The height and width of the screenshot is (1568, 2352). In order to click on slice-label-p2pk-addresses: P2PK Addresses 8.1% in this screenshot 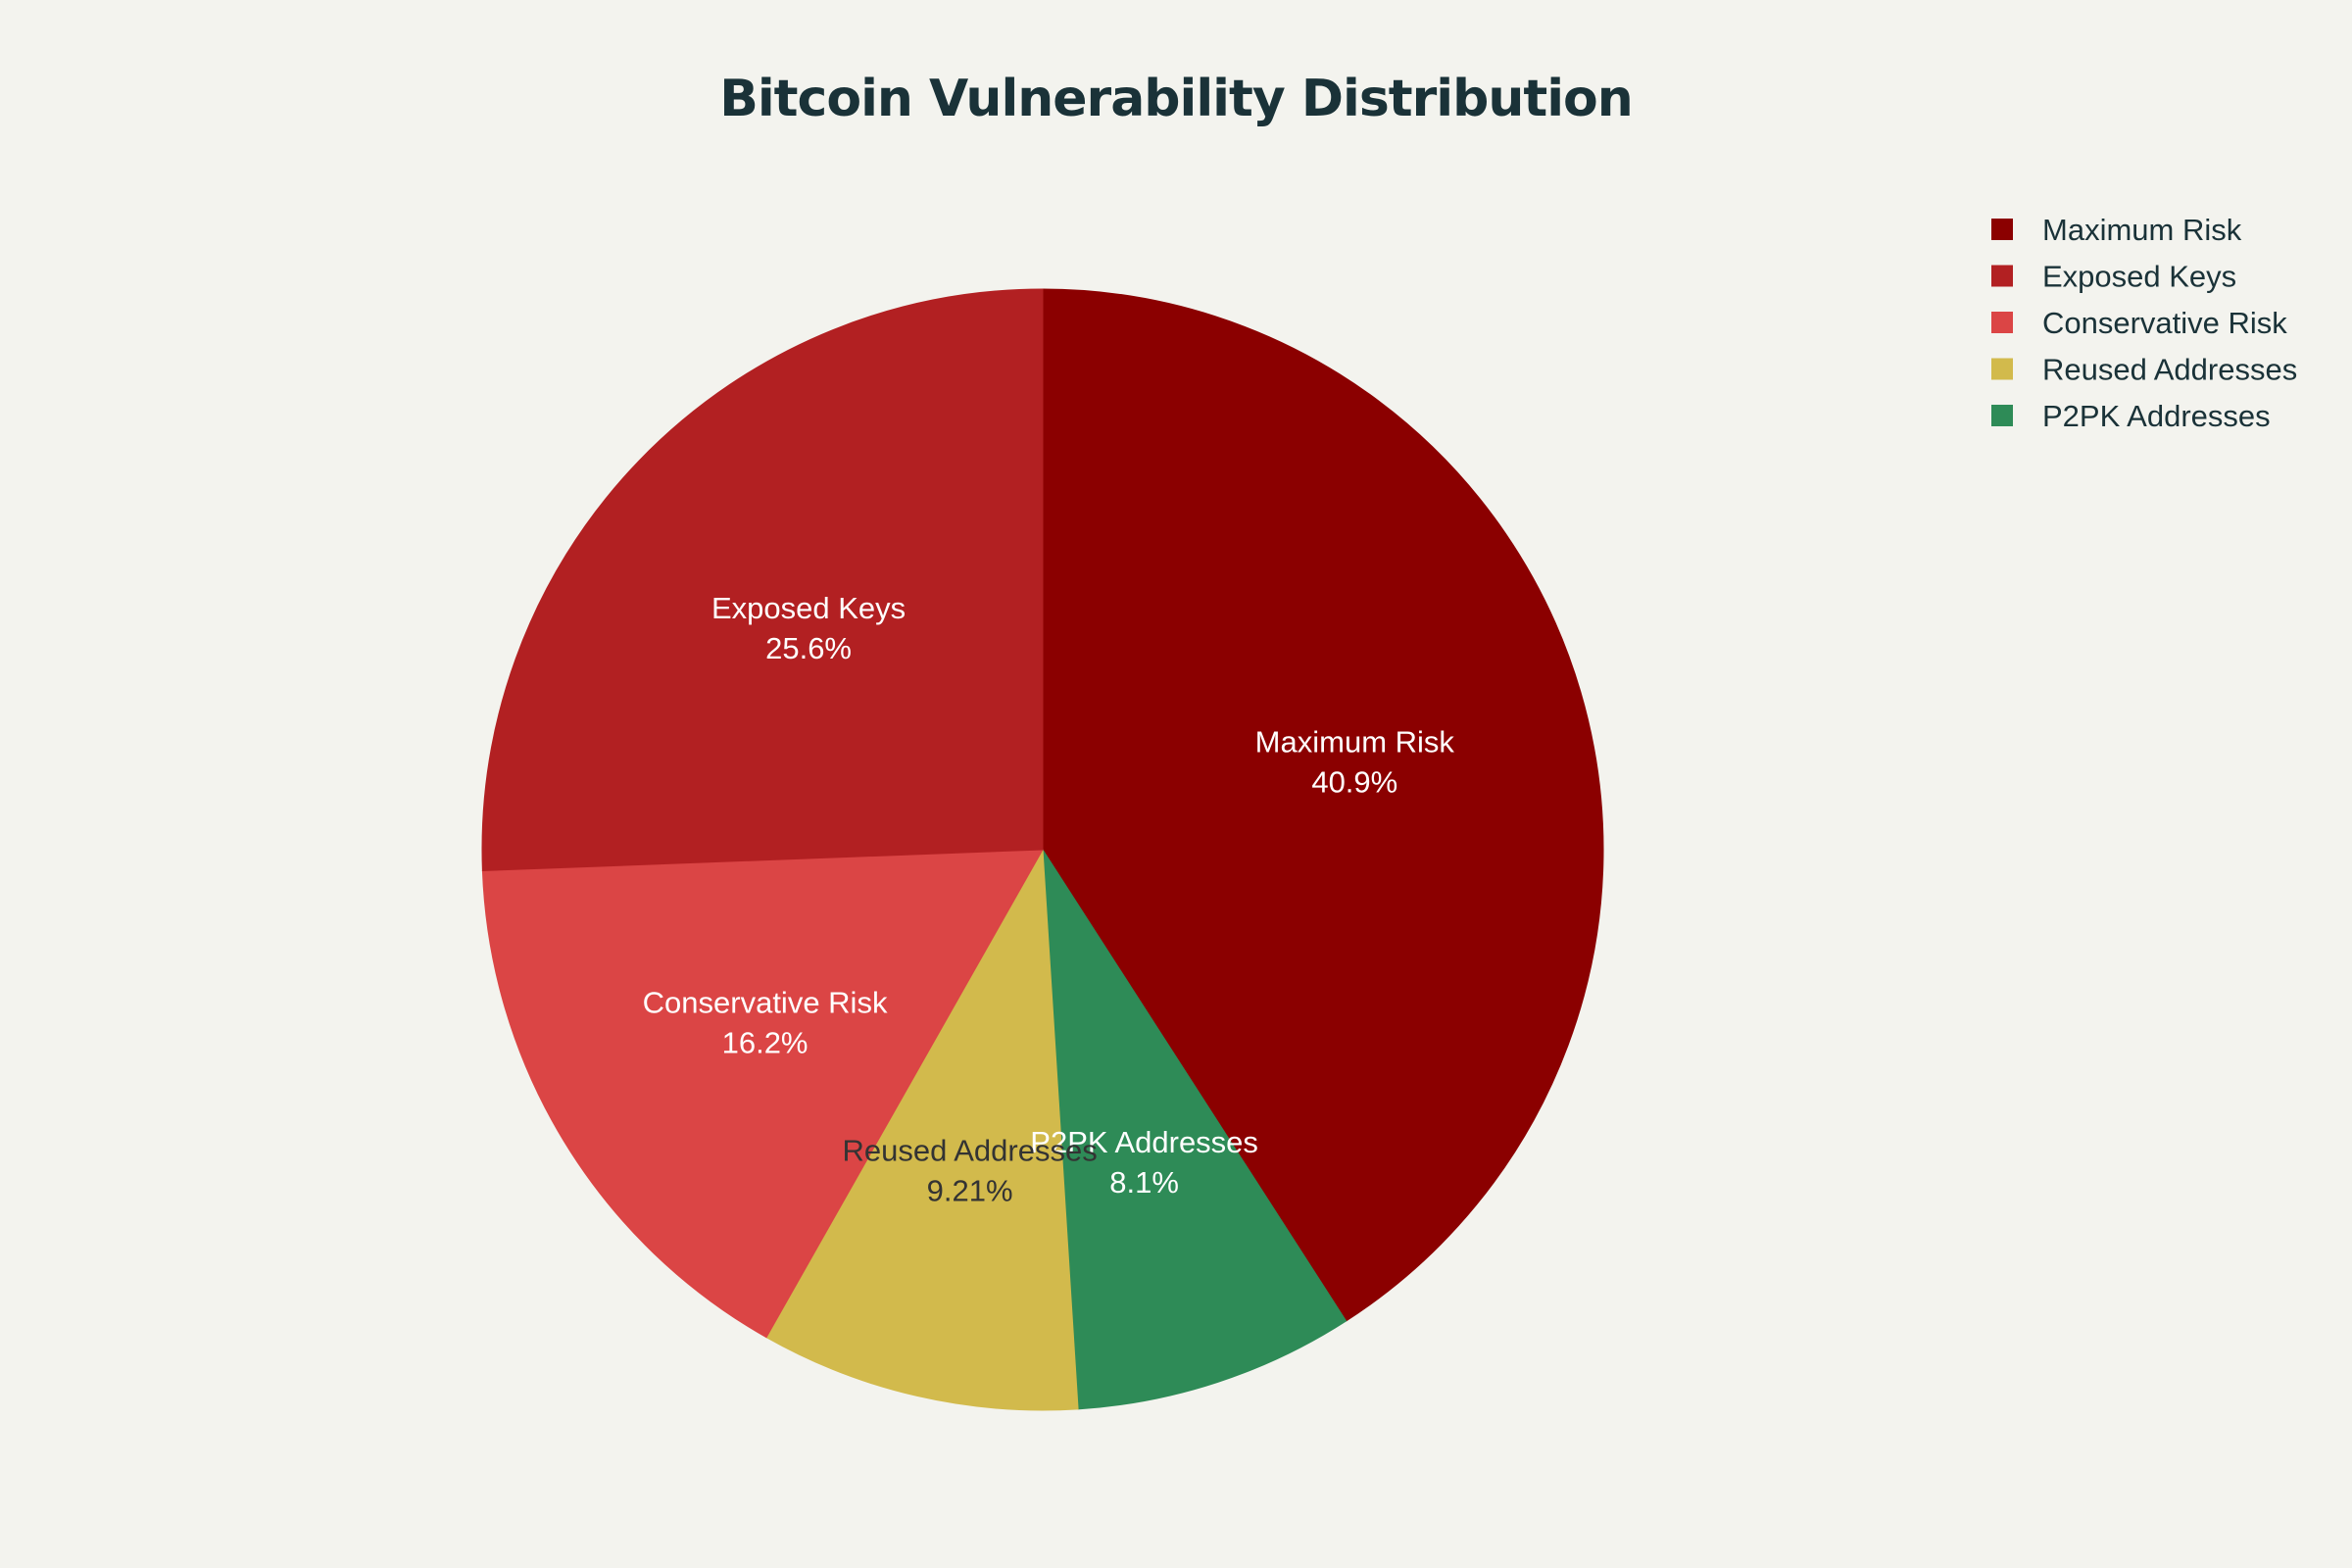, I will do `click(1144, 1162)`.